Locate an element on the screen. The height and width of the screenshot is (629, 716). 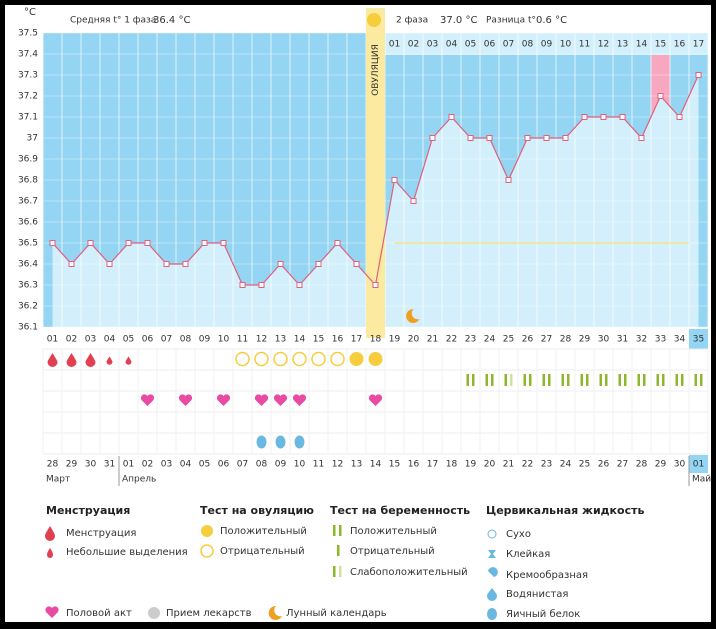
y-tick-label: 36.2 is located at coordinates (28, 307).